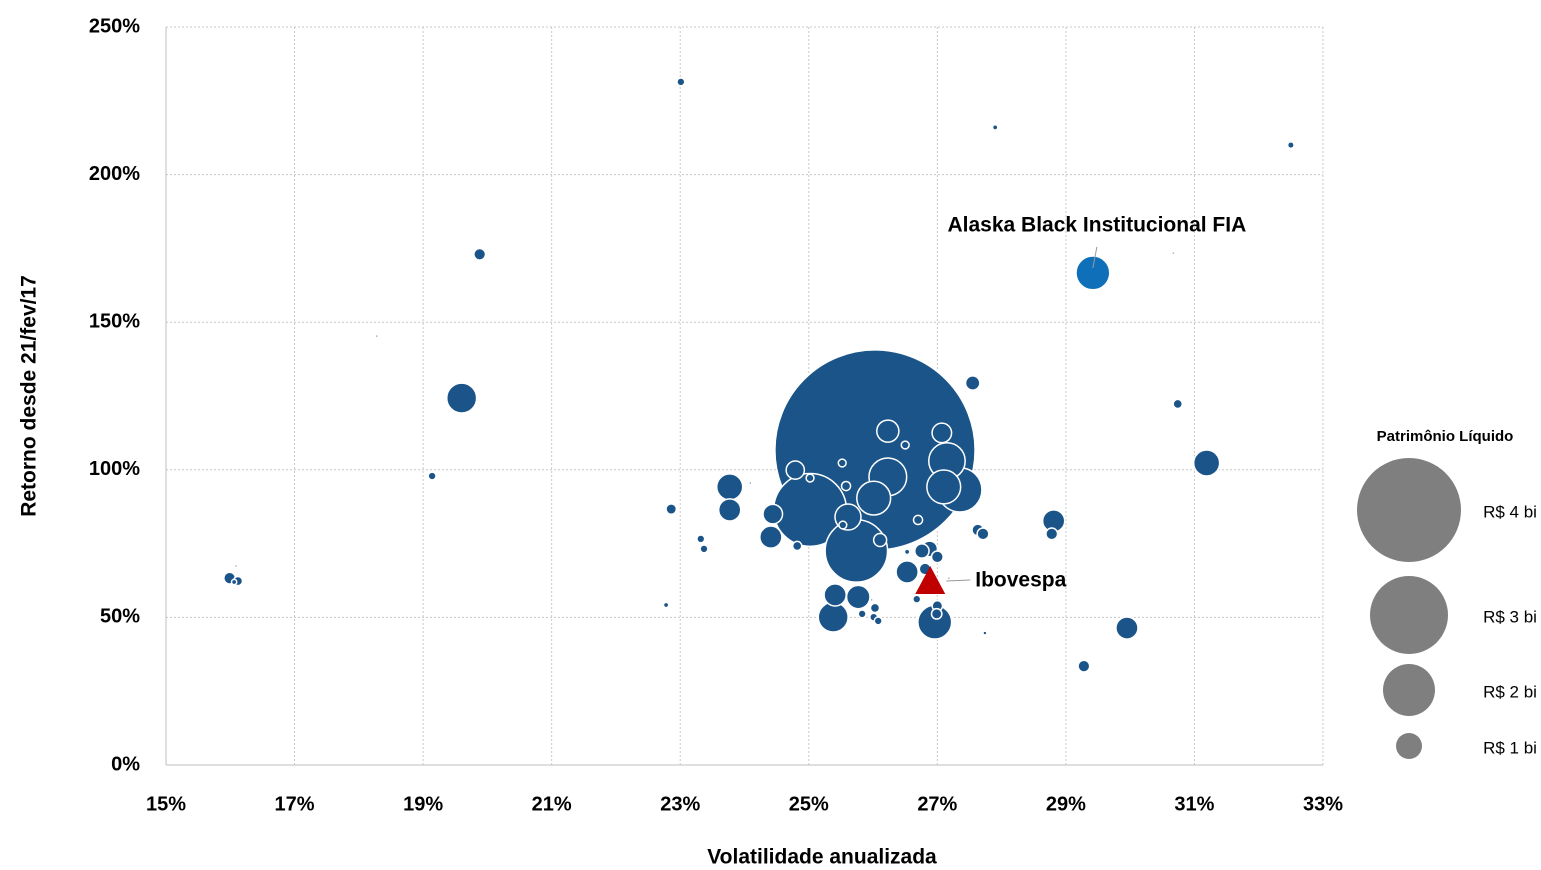 The height and width of the screenshot is (870, 1541). I want to click on size-legend-label: R$ 3 bi, so click(1510, 616).